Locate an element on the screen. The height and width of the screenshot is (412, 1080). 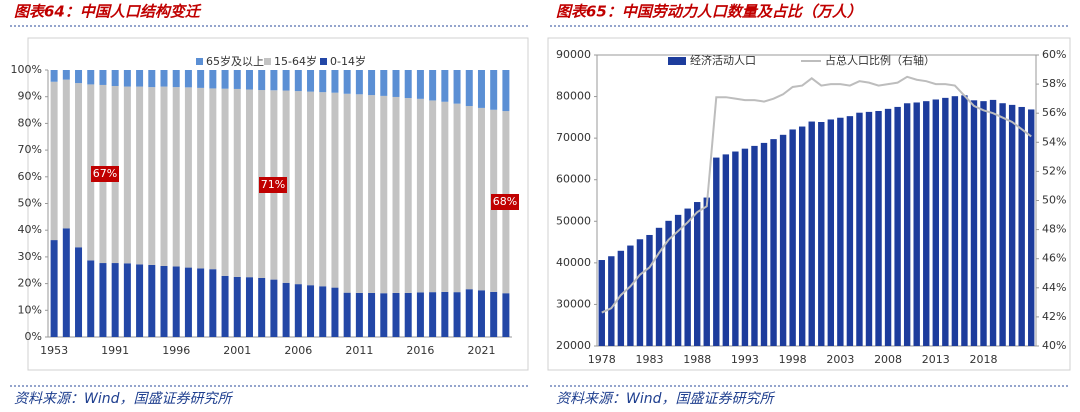
x-tick-label: 2016 is located at coordinates (420, 350).